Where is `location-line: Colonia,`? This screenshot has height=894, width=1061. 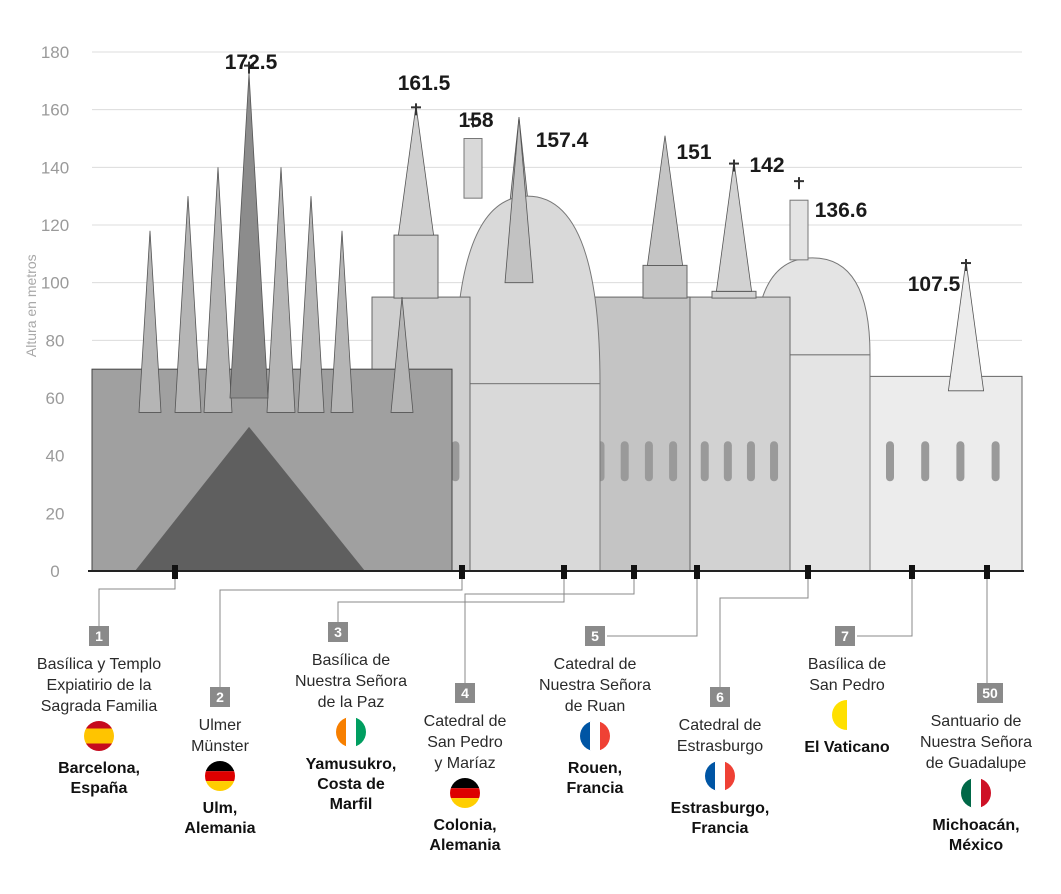 location-line: Colonia, is located at coordinates (464, 825).